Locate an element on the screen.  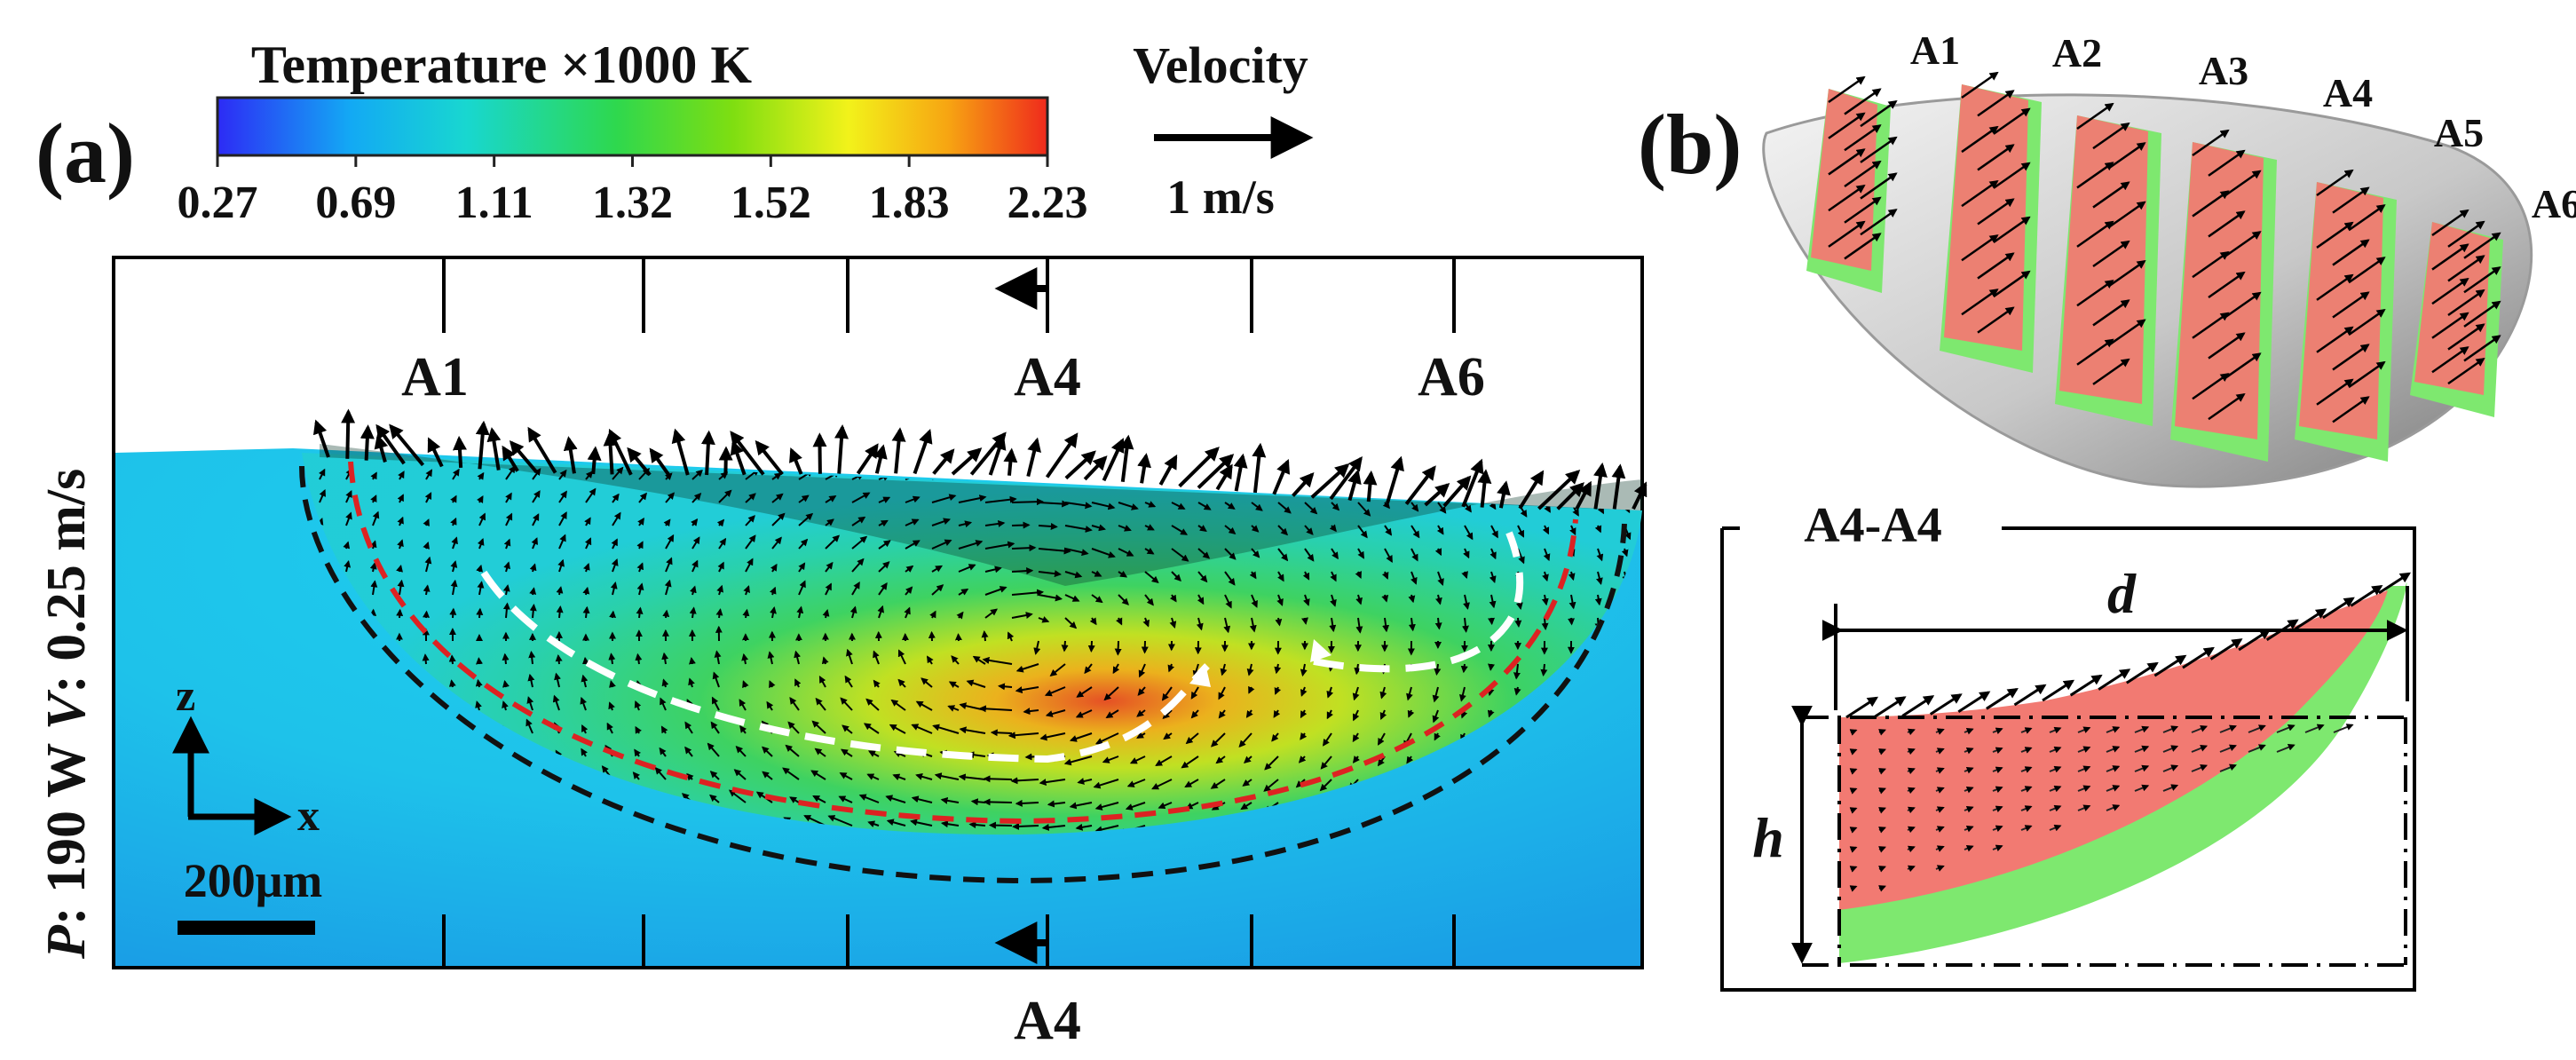
section-label-a1: A1 is located at coordinates (435, 377).